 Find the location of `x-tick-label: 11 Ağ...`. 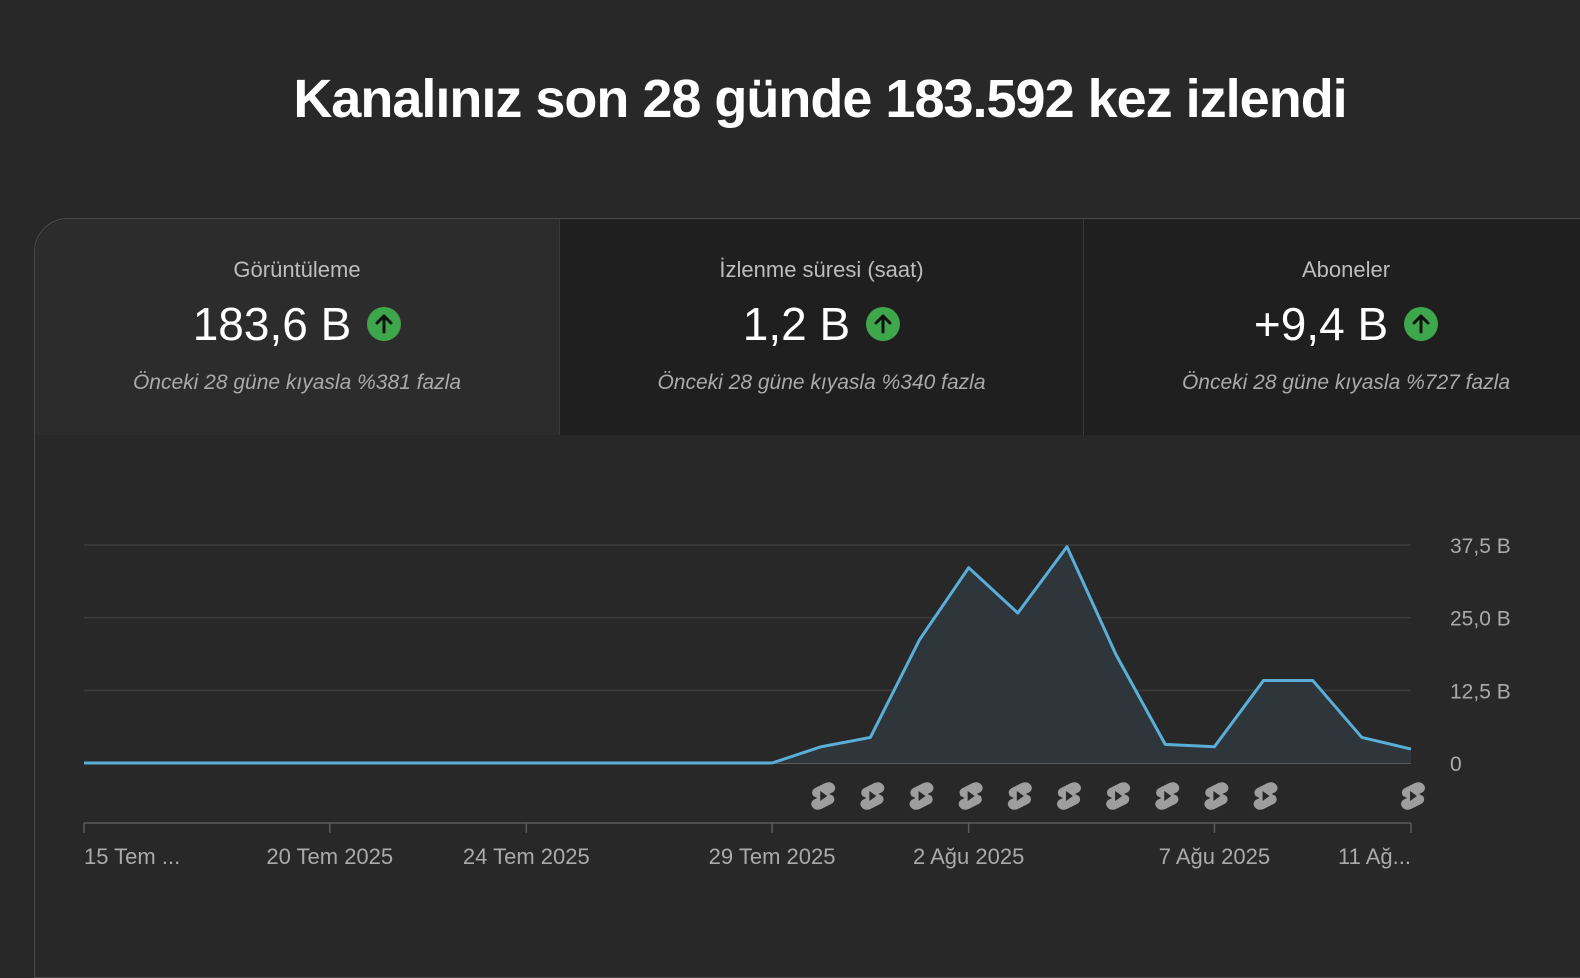

x-tick-label: 11 Ağ... is located at coordinates (1374, 856).